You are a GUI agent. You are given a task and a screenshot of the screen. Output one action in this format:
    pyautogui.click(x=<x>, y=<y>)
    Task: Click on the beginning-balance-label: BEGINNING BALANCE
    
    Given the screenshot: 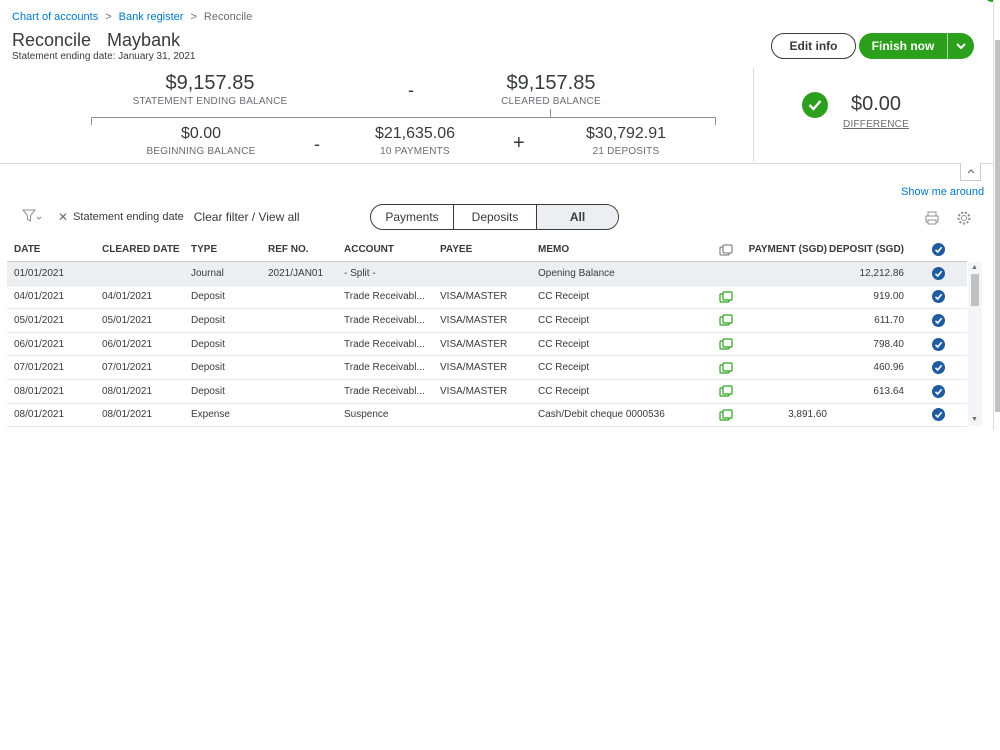 What is the action you would take?
    pyautogui.click(x=201, y=151)
    